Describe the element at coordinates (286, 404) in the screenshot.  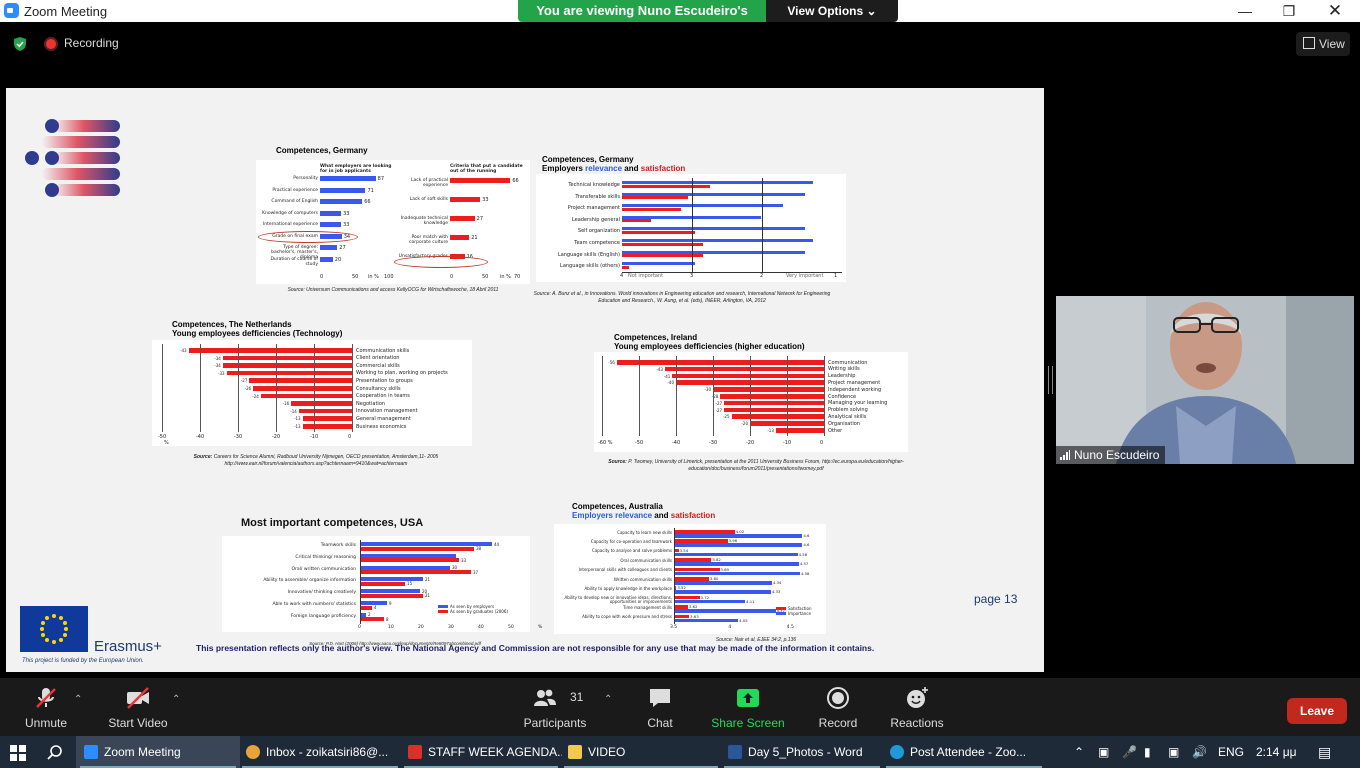
I see `bar-value: -16` at that location.